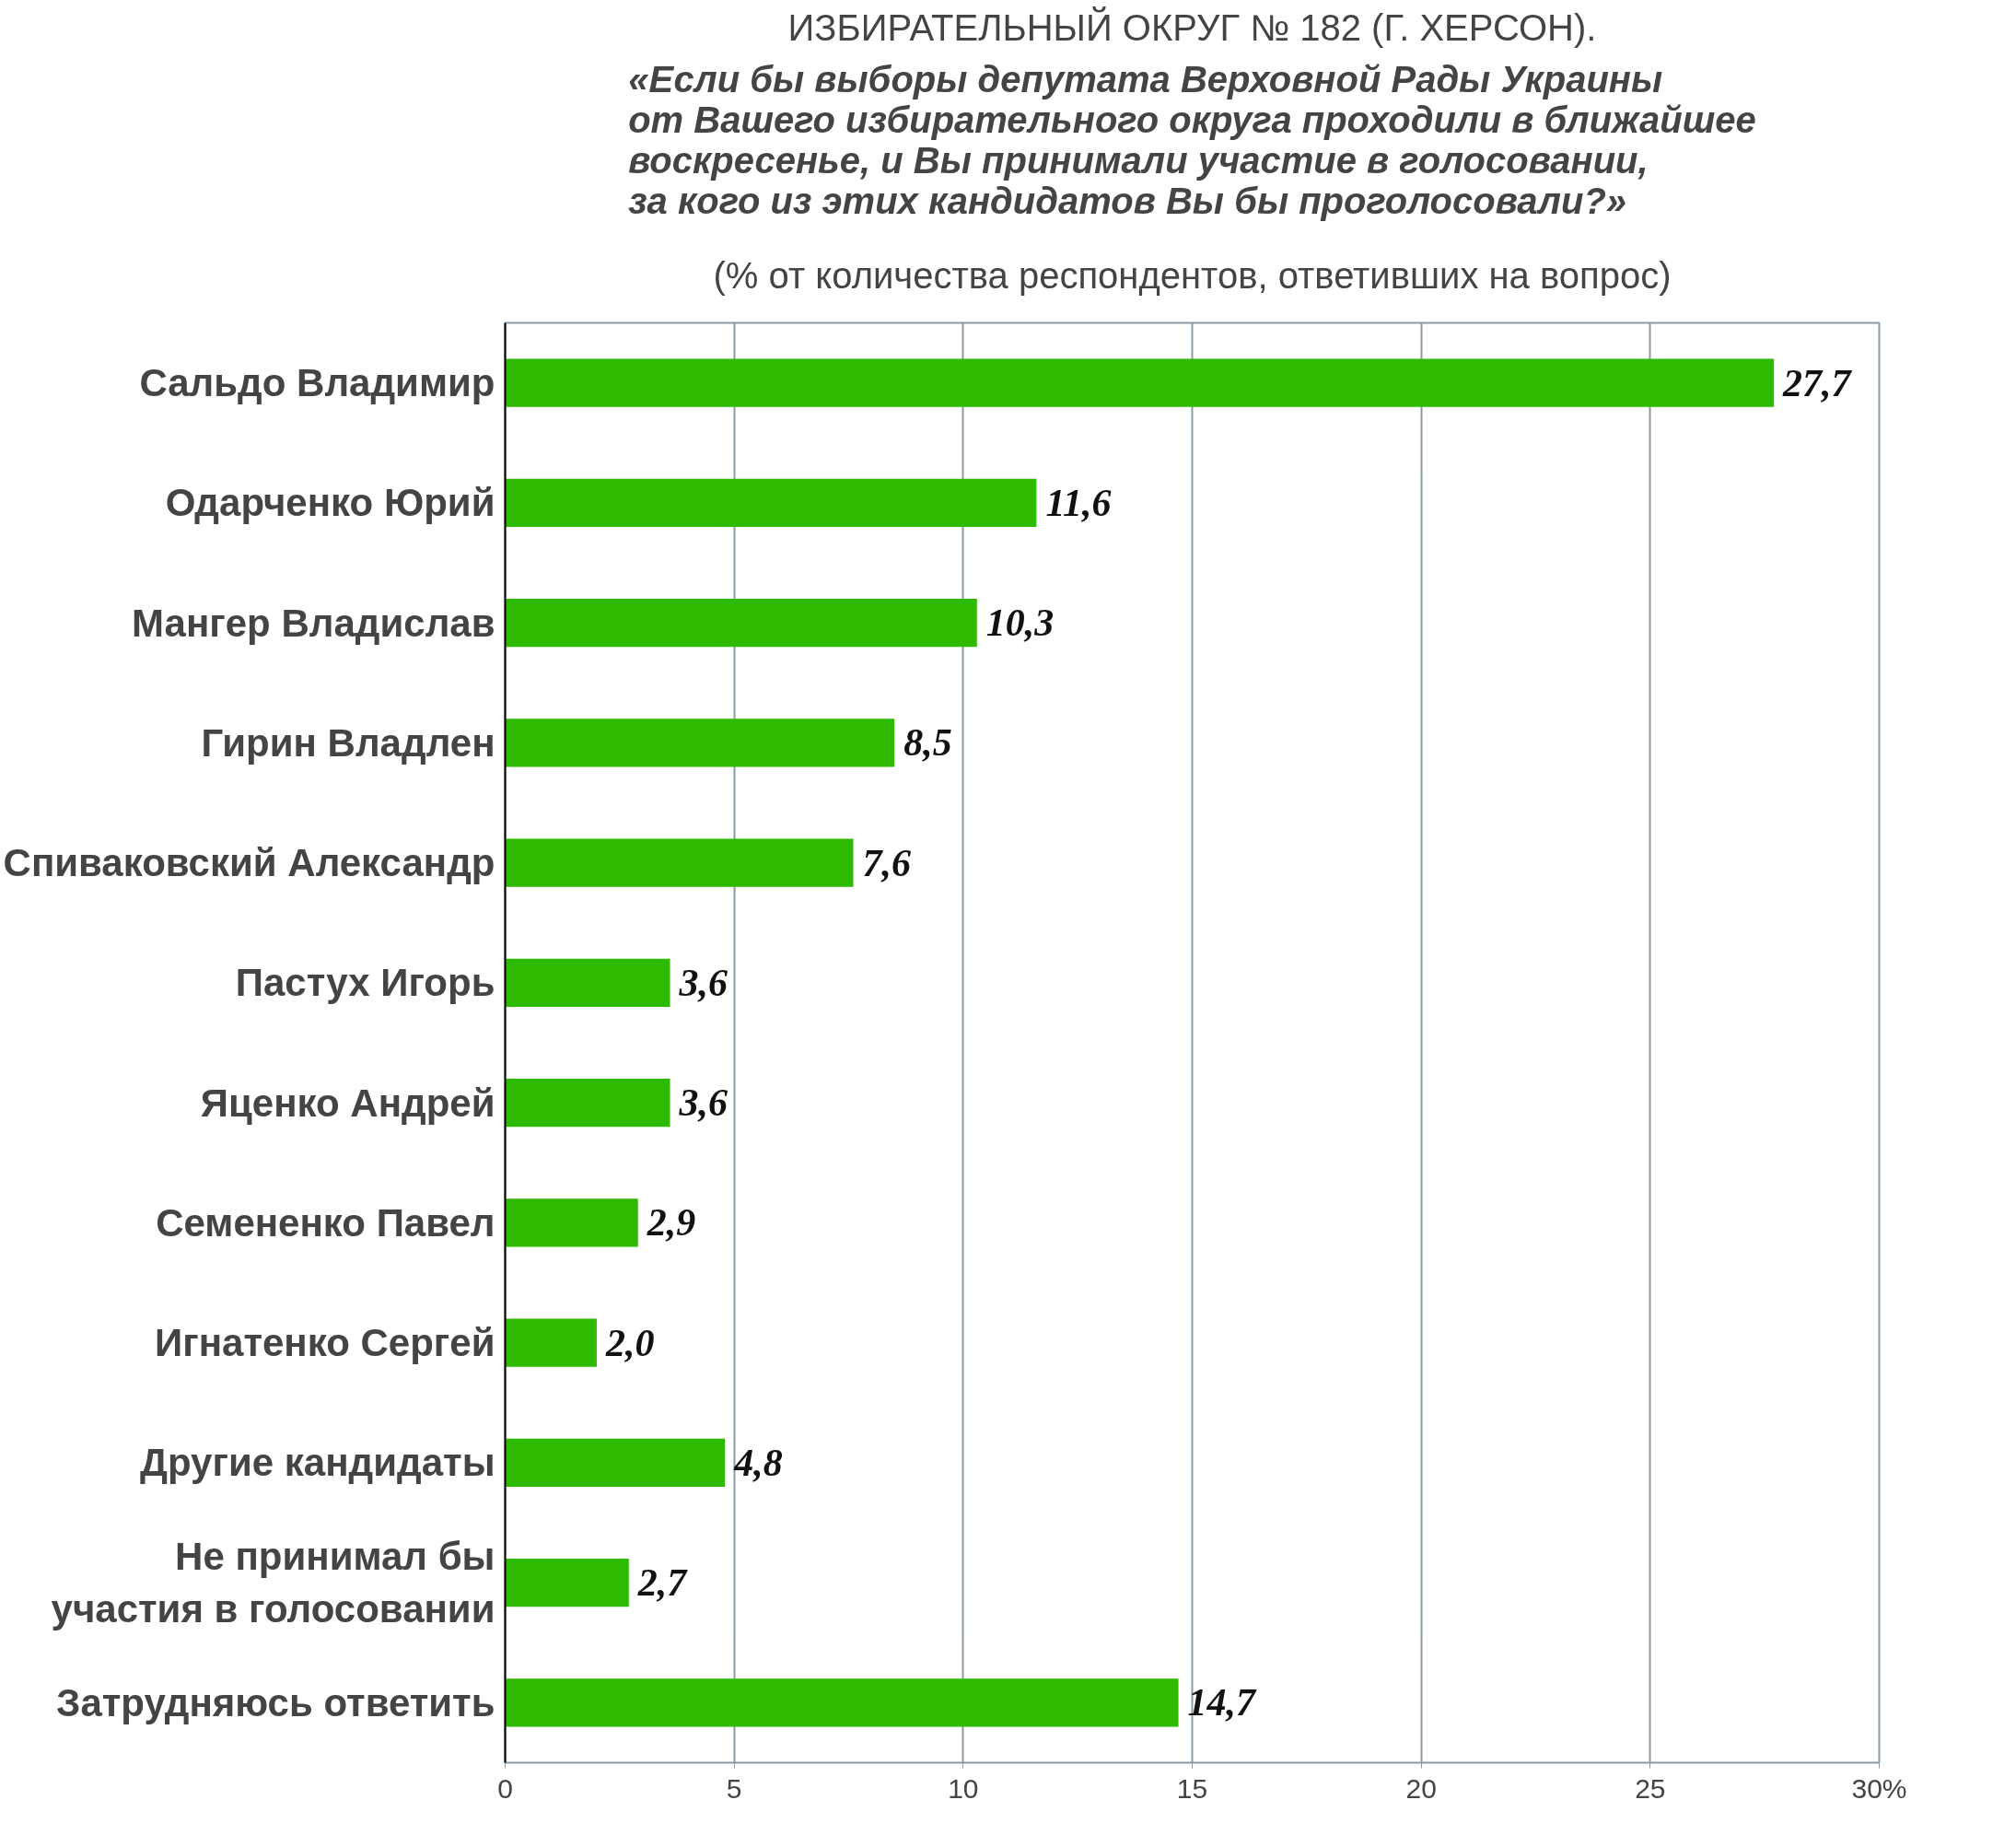  I want to click on y-tick-label: Пастух Игорь, so click(365, 983).